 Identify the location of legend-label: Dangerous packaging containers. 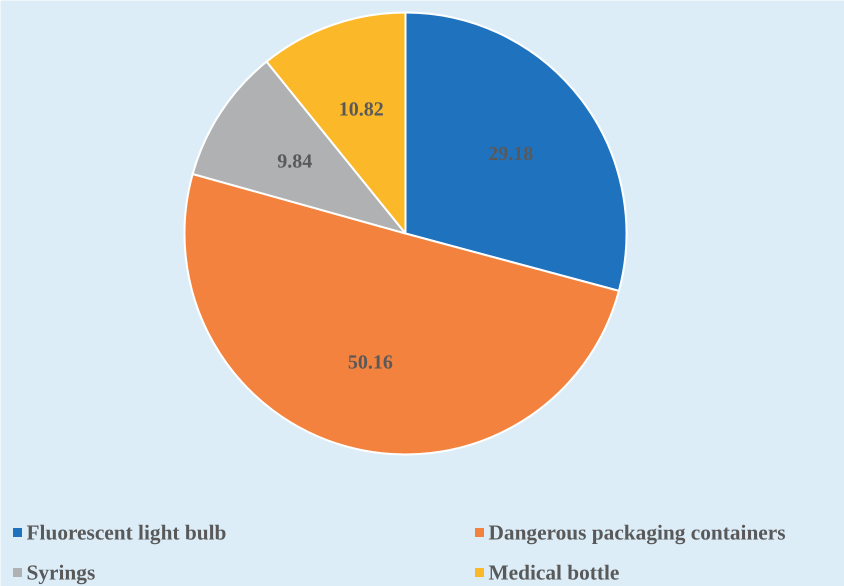
(637, 532).